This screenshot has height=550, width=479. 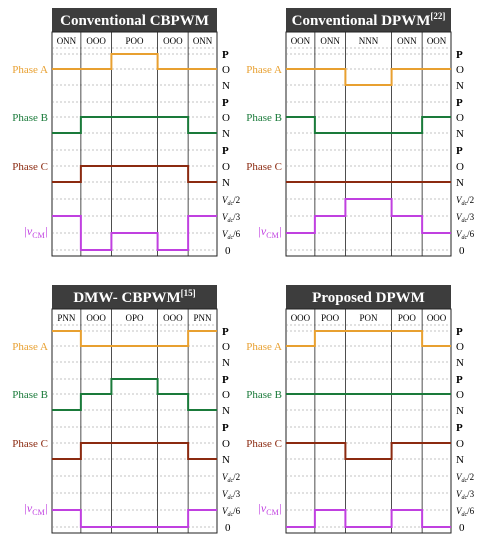 I want to click on panel-title-ref: [22], so click(x=437, y=16).